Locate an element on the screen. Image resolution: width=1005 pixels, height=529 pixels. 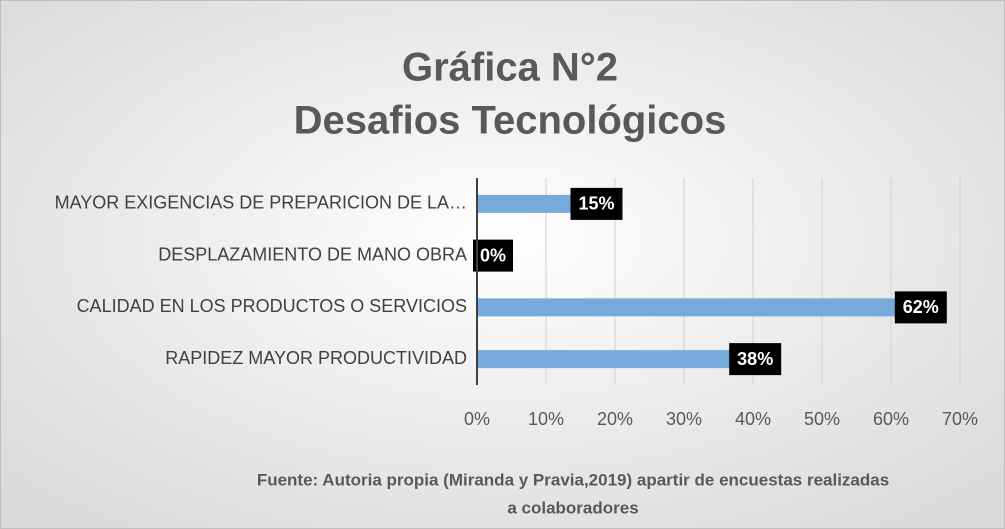
x-tick-label: 70% is located at coordinates (960, 419).